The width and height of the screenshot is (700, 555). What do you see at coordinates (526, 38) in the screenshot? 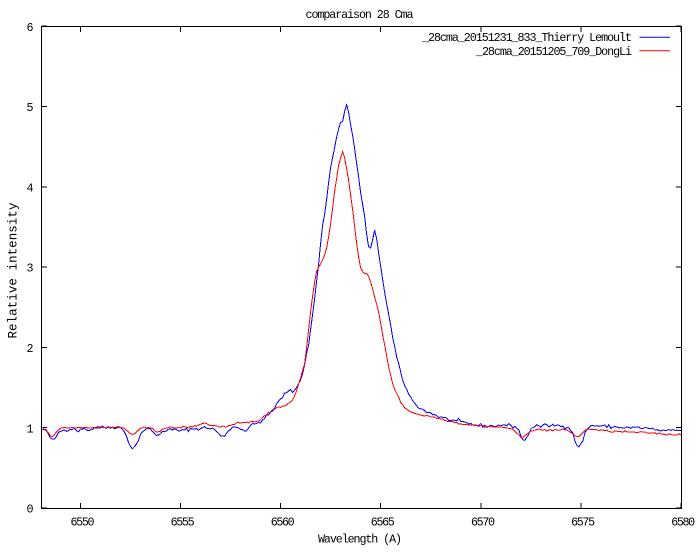
I see `svg-text:_28cma_20151231_833_Thierry Le: _28cma_20151231_833_Thierry Lemoult` at bounding box center [526, 38].